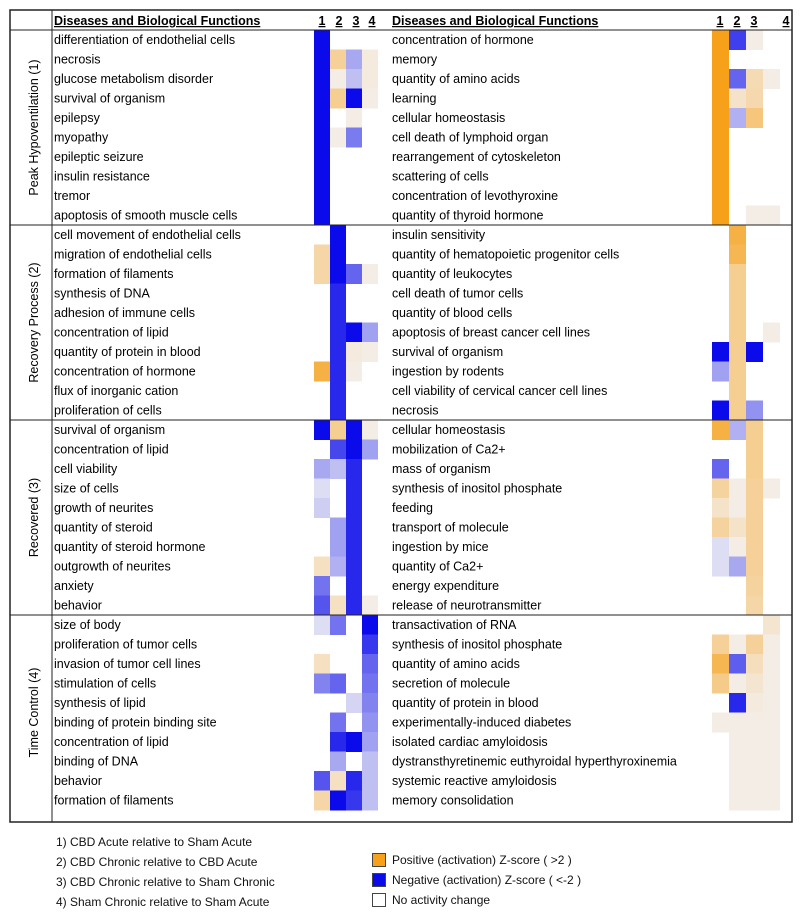 The width and height of the screenshot is (800, 917). I want to click on condition-2-label: 2) CBD Chronic relative to CBD Acute, so click(157, 862).